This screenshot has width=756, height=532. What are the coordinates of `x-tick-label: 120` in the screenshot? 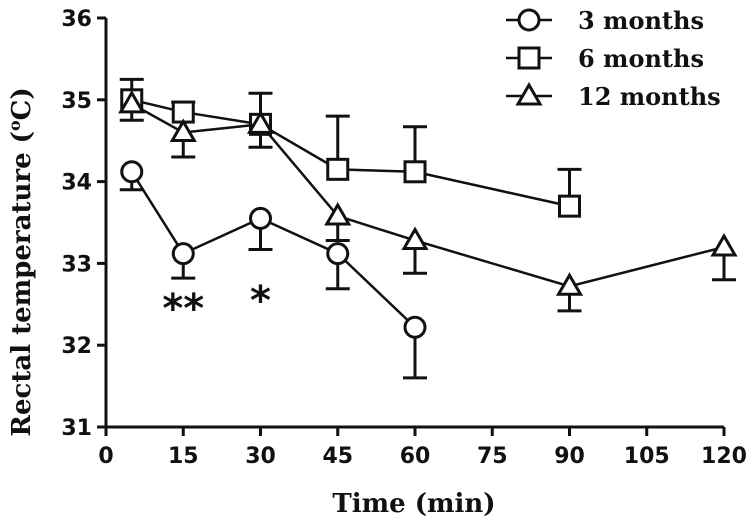 It's located at (724, 456).